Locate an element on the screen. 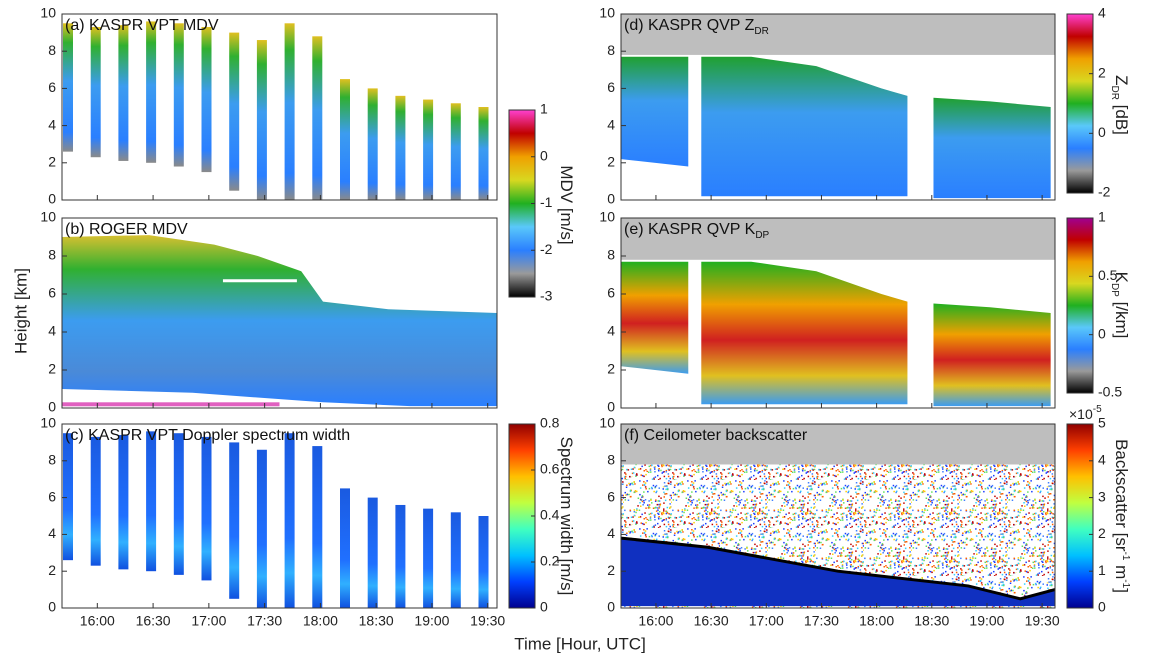 Image resolution: width=1149 pixels, height=658 pixels. colorbar-label: KDP [/km] is located at coordinates (1120, 305).